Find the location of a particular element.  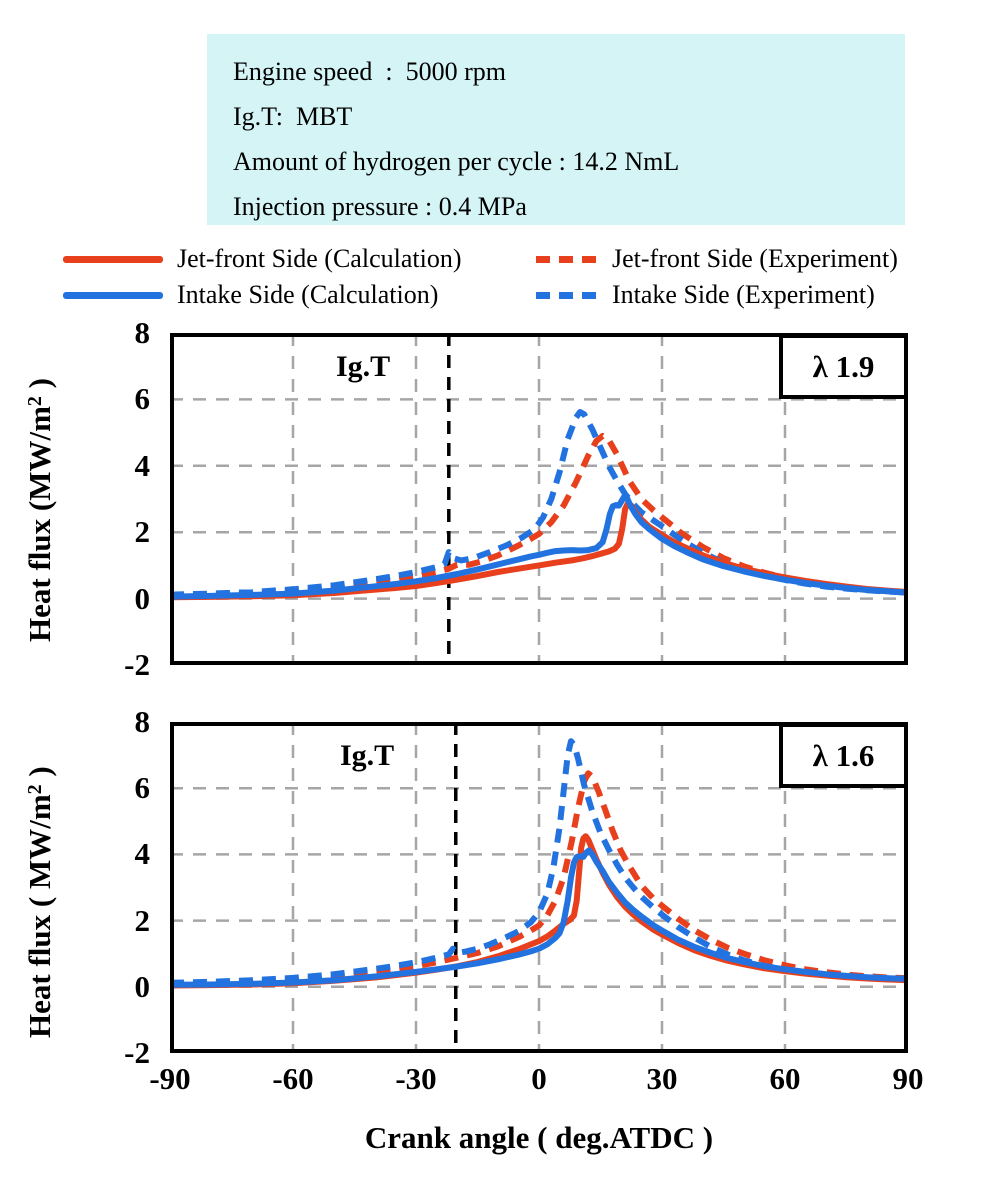

legend-label: Jet-front Side (Experiment) is located at coordinates (755, 258).